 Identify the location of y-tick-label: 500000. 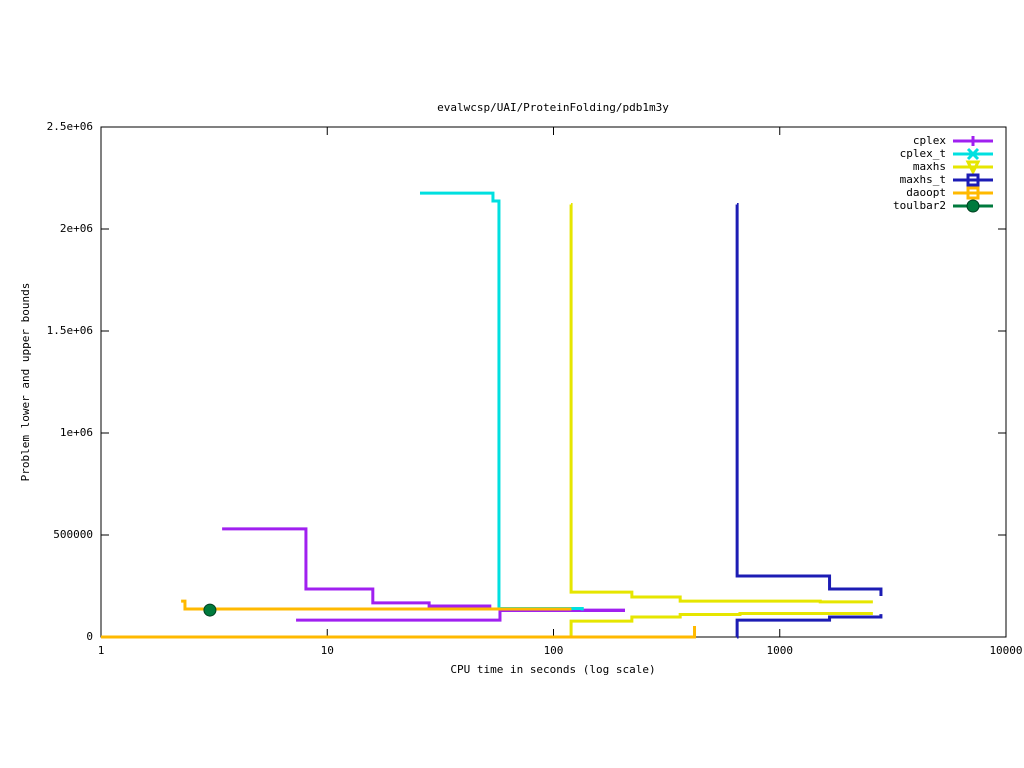
(73, 534).